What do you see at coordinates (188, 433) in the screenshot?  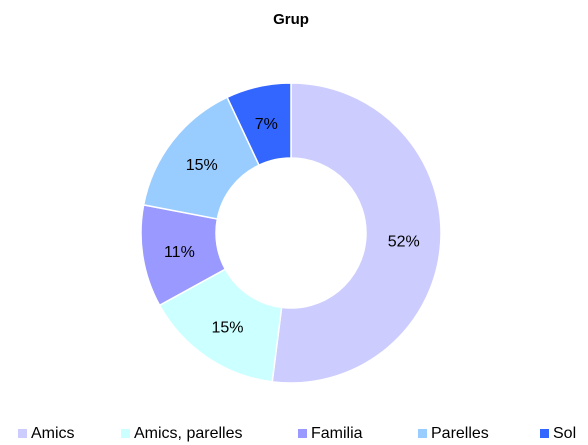 I see `legend-label: Amics, parelles` at bounding box center [188, 433].